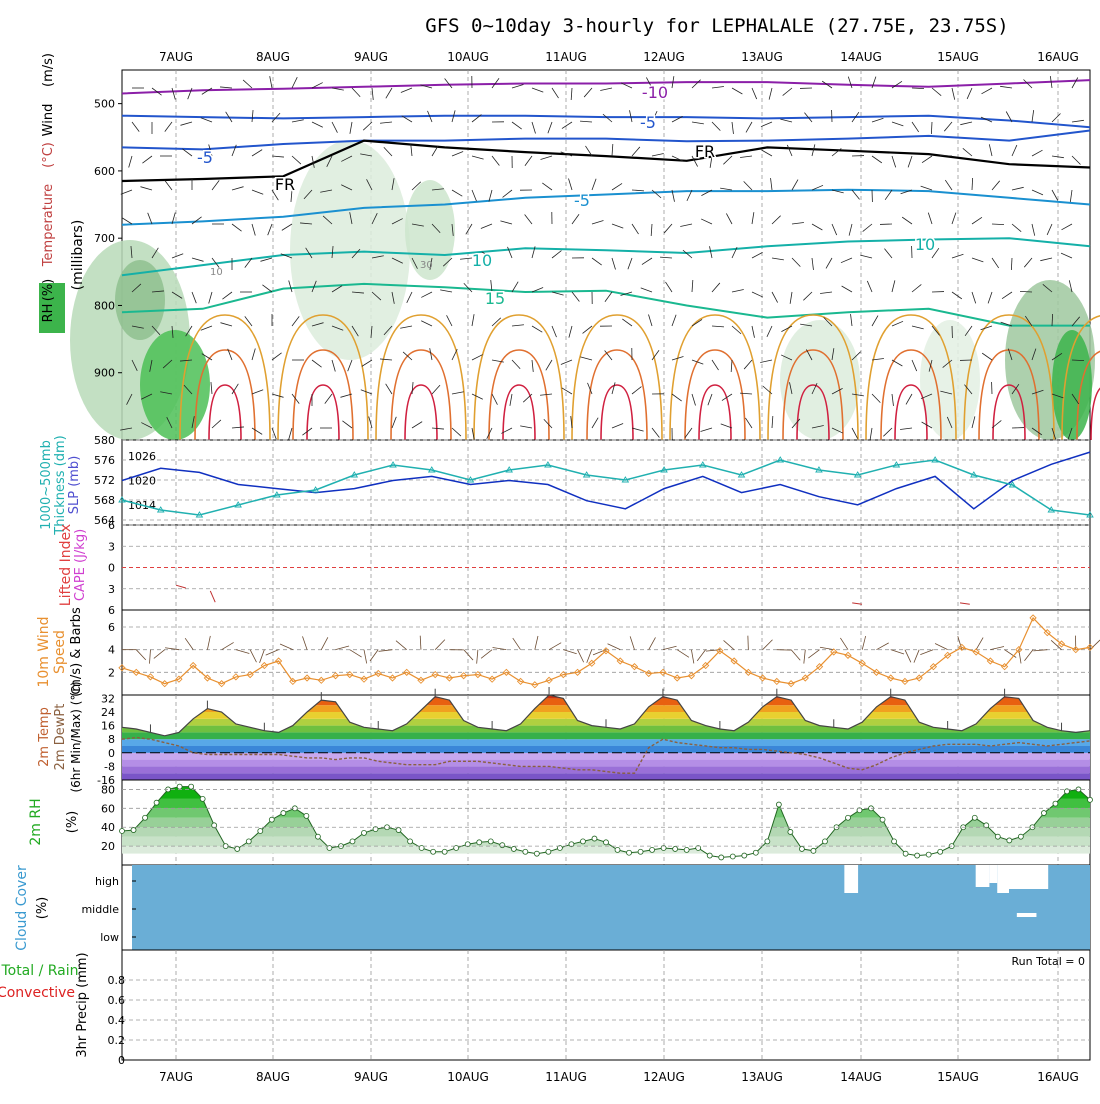 The height and width of the screenshot is (1104, 1100). Describe the element at coordinates (582, 200) in the screenshot. I see `isotherm-label: -5` at that location.